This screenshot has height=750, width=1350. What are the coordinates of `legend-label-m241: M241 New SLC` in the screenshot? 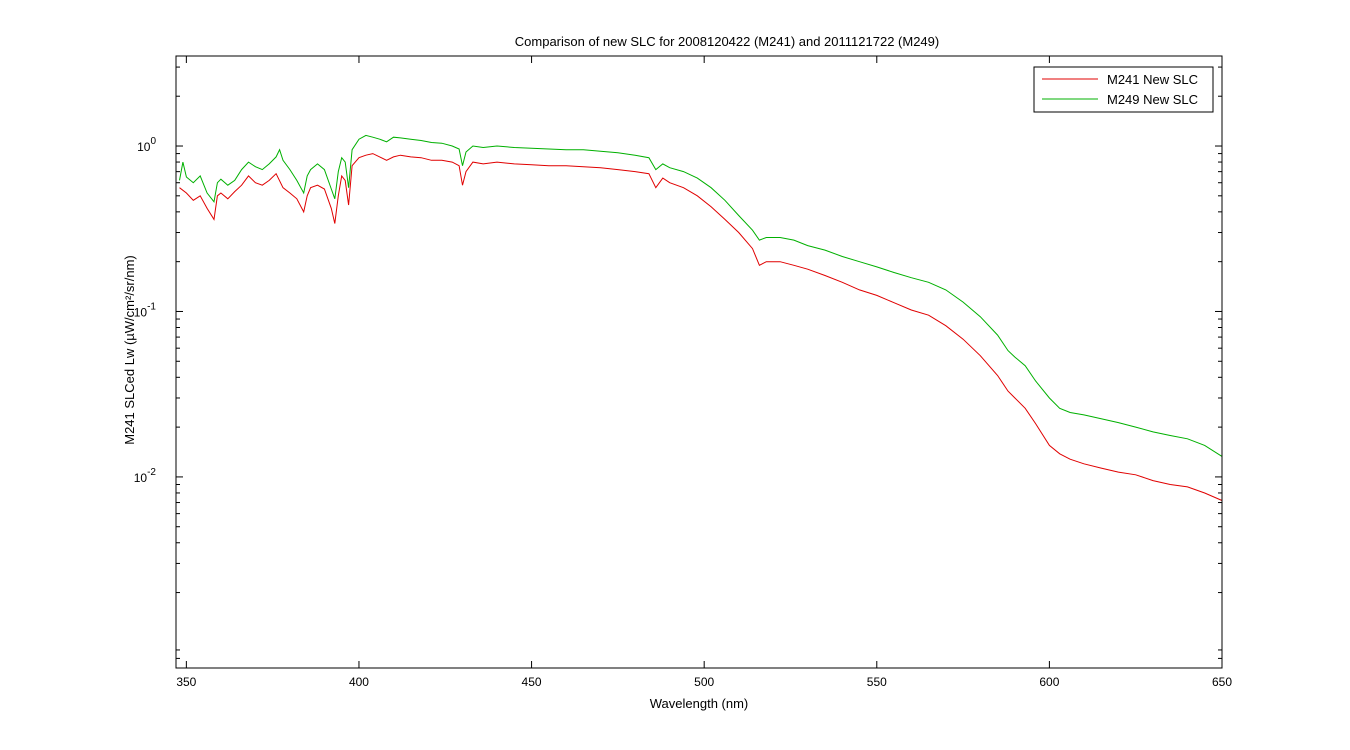 It's located at (1152, 79).